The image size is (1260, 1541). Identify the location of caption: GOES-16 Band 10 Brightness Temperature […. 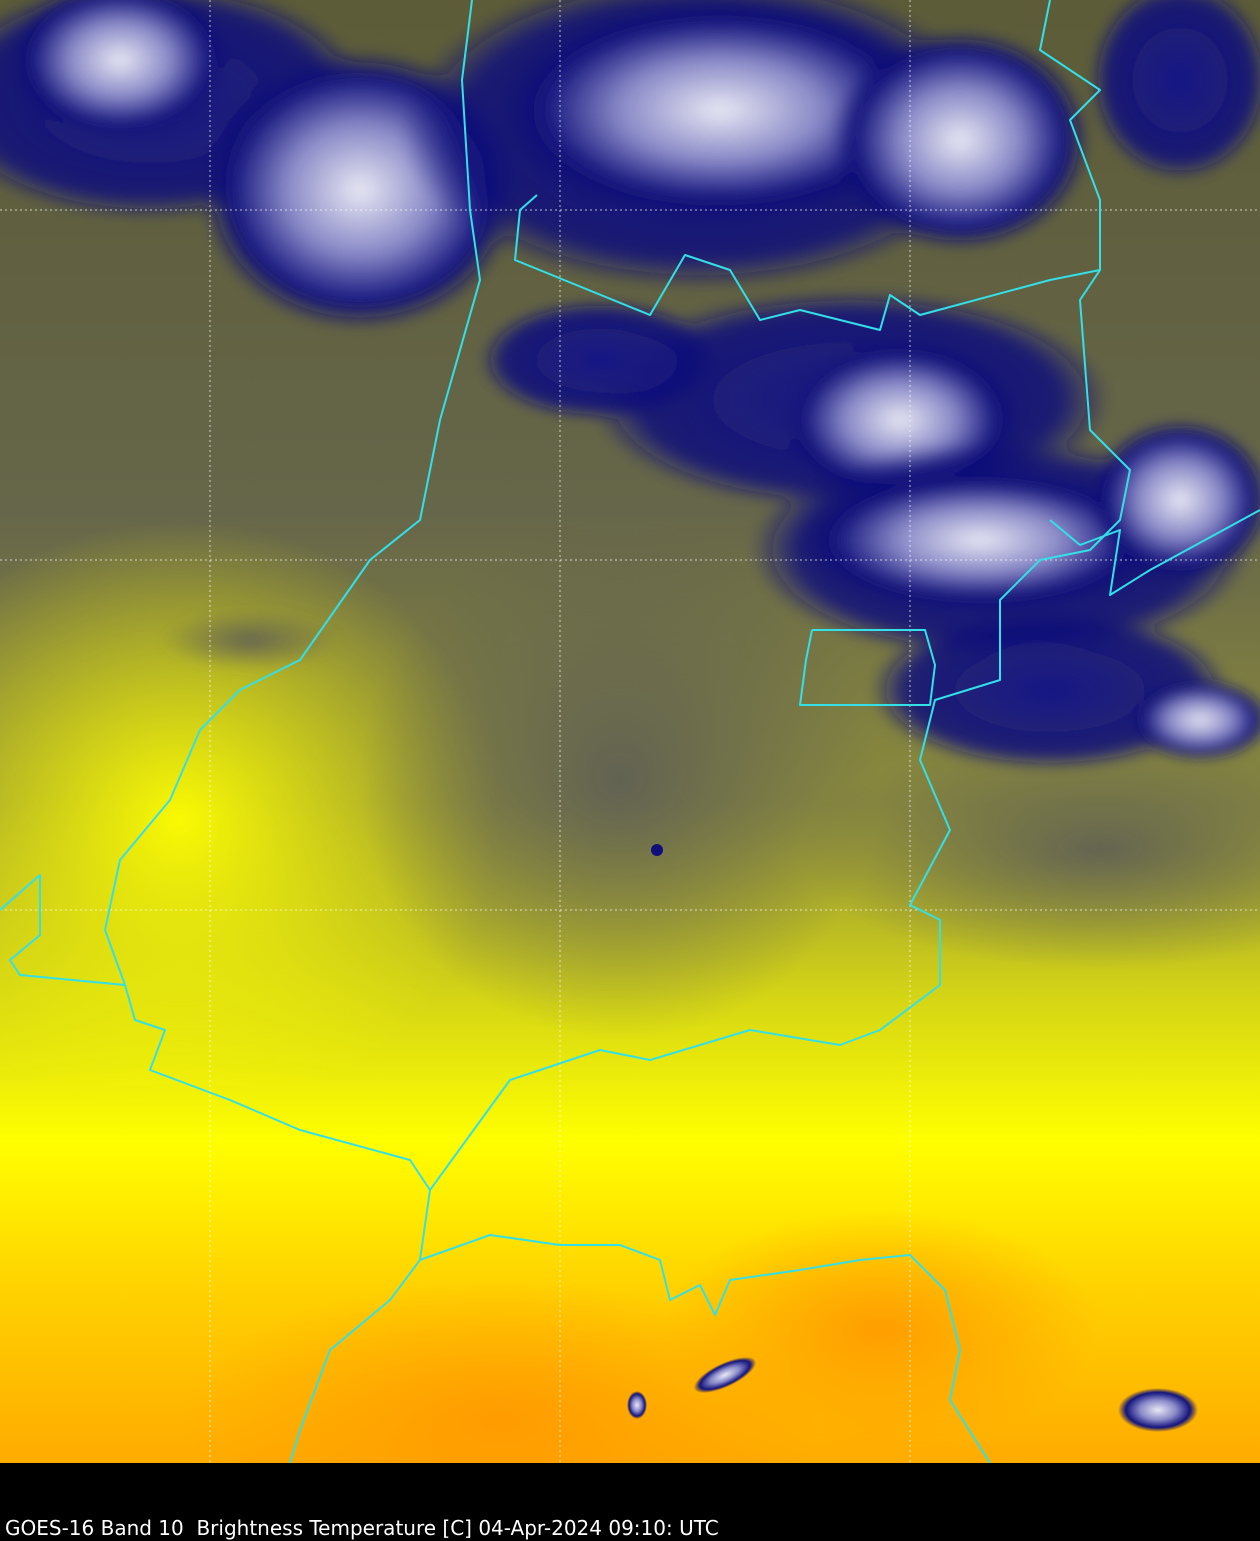
(362, 1528).